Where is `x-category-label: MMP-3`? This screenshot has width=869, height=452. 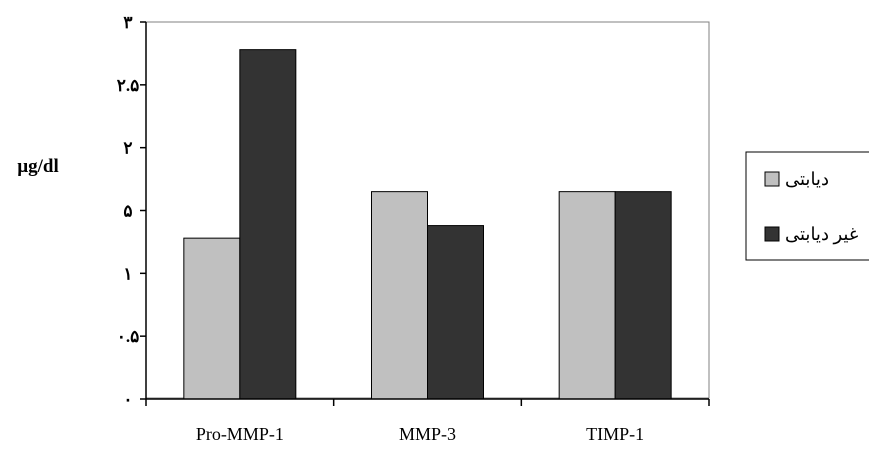
x-category-label: MMP-3 is located at coordinates (427, 434).